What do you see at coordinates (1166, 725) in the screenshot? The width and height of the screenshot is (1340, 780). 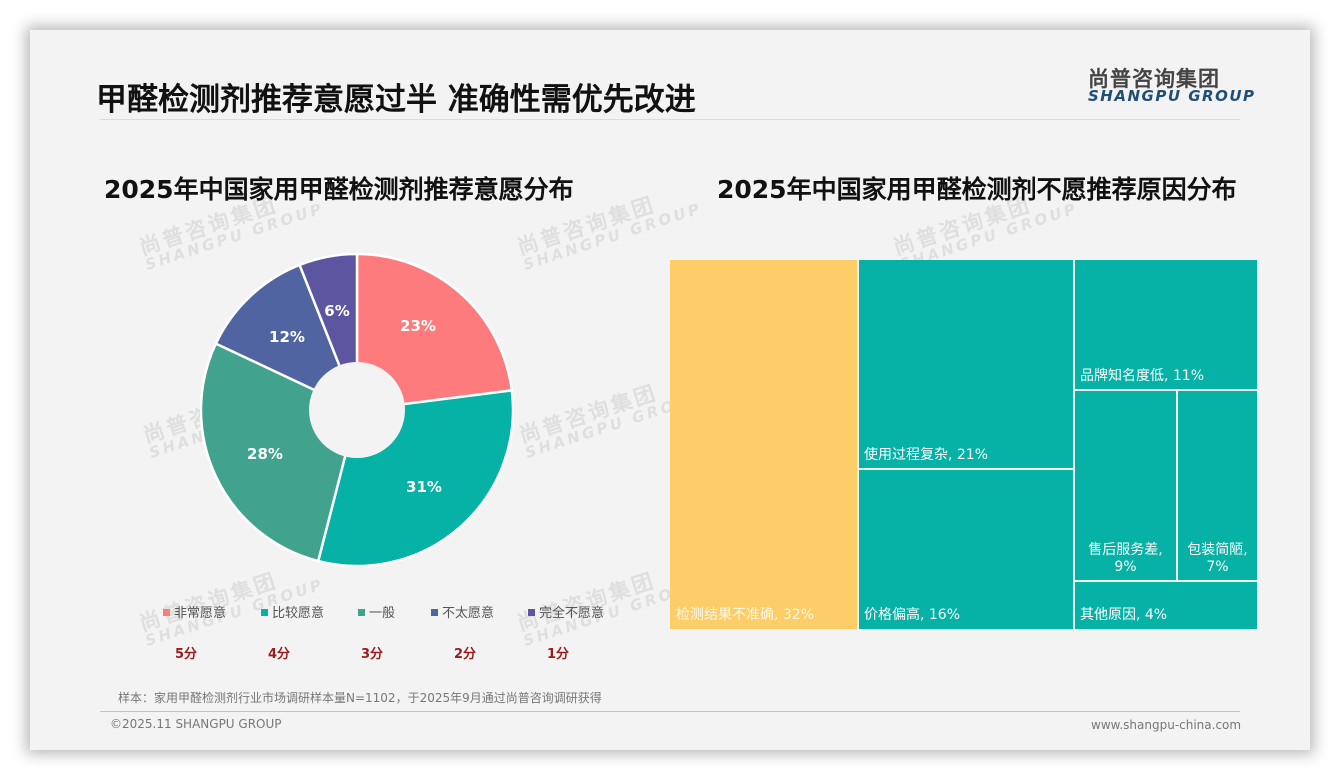 I see `website-link: www.shangpu-china.com` at bounding box center [1166, 725].